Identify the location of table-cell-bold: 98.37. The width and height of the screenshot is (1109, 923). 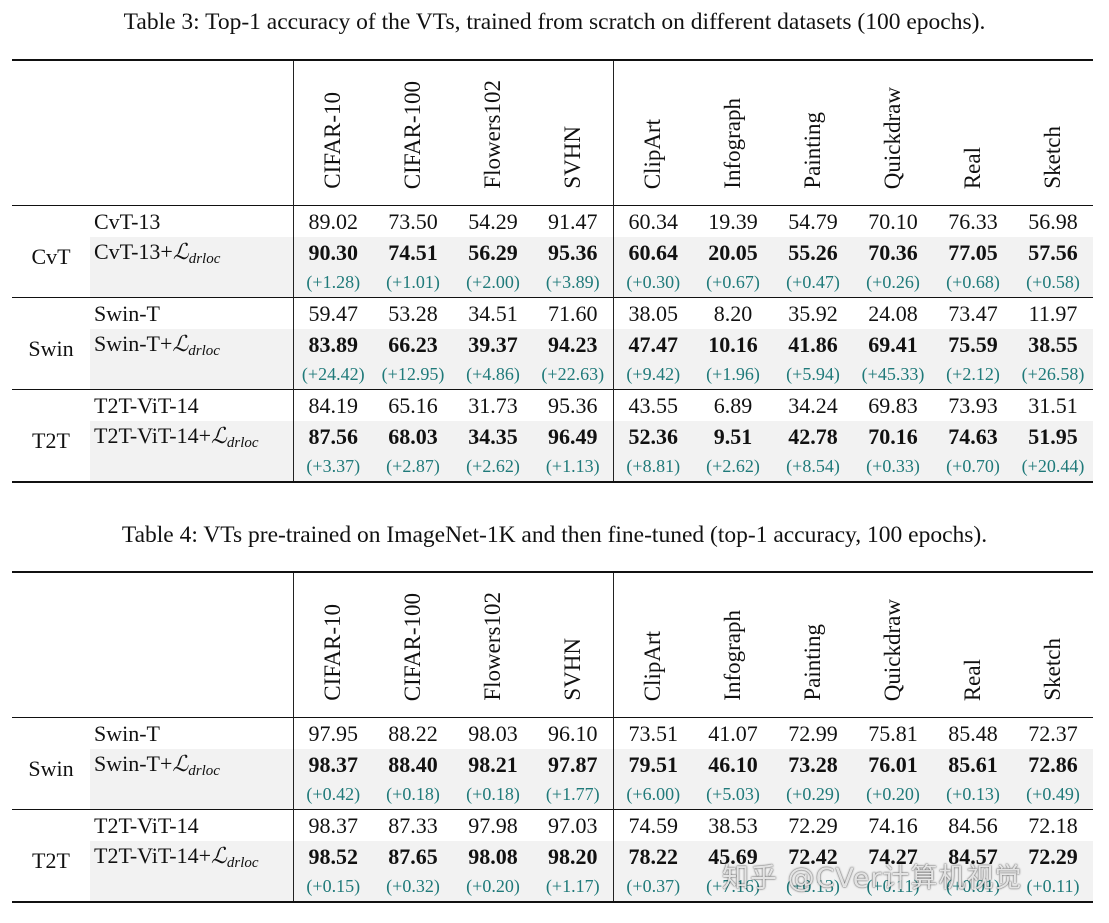
(332, 764).